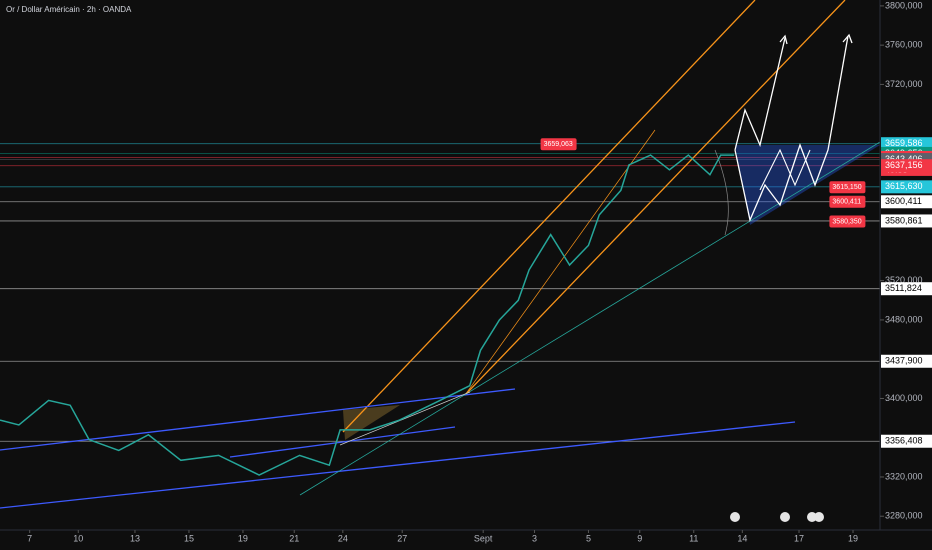 This screenshot has width=932, height=550. I want to click on price-label: 3437,900, so click(904, 361).